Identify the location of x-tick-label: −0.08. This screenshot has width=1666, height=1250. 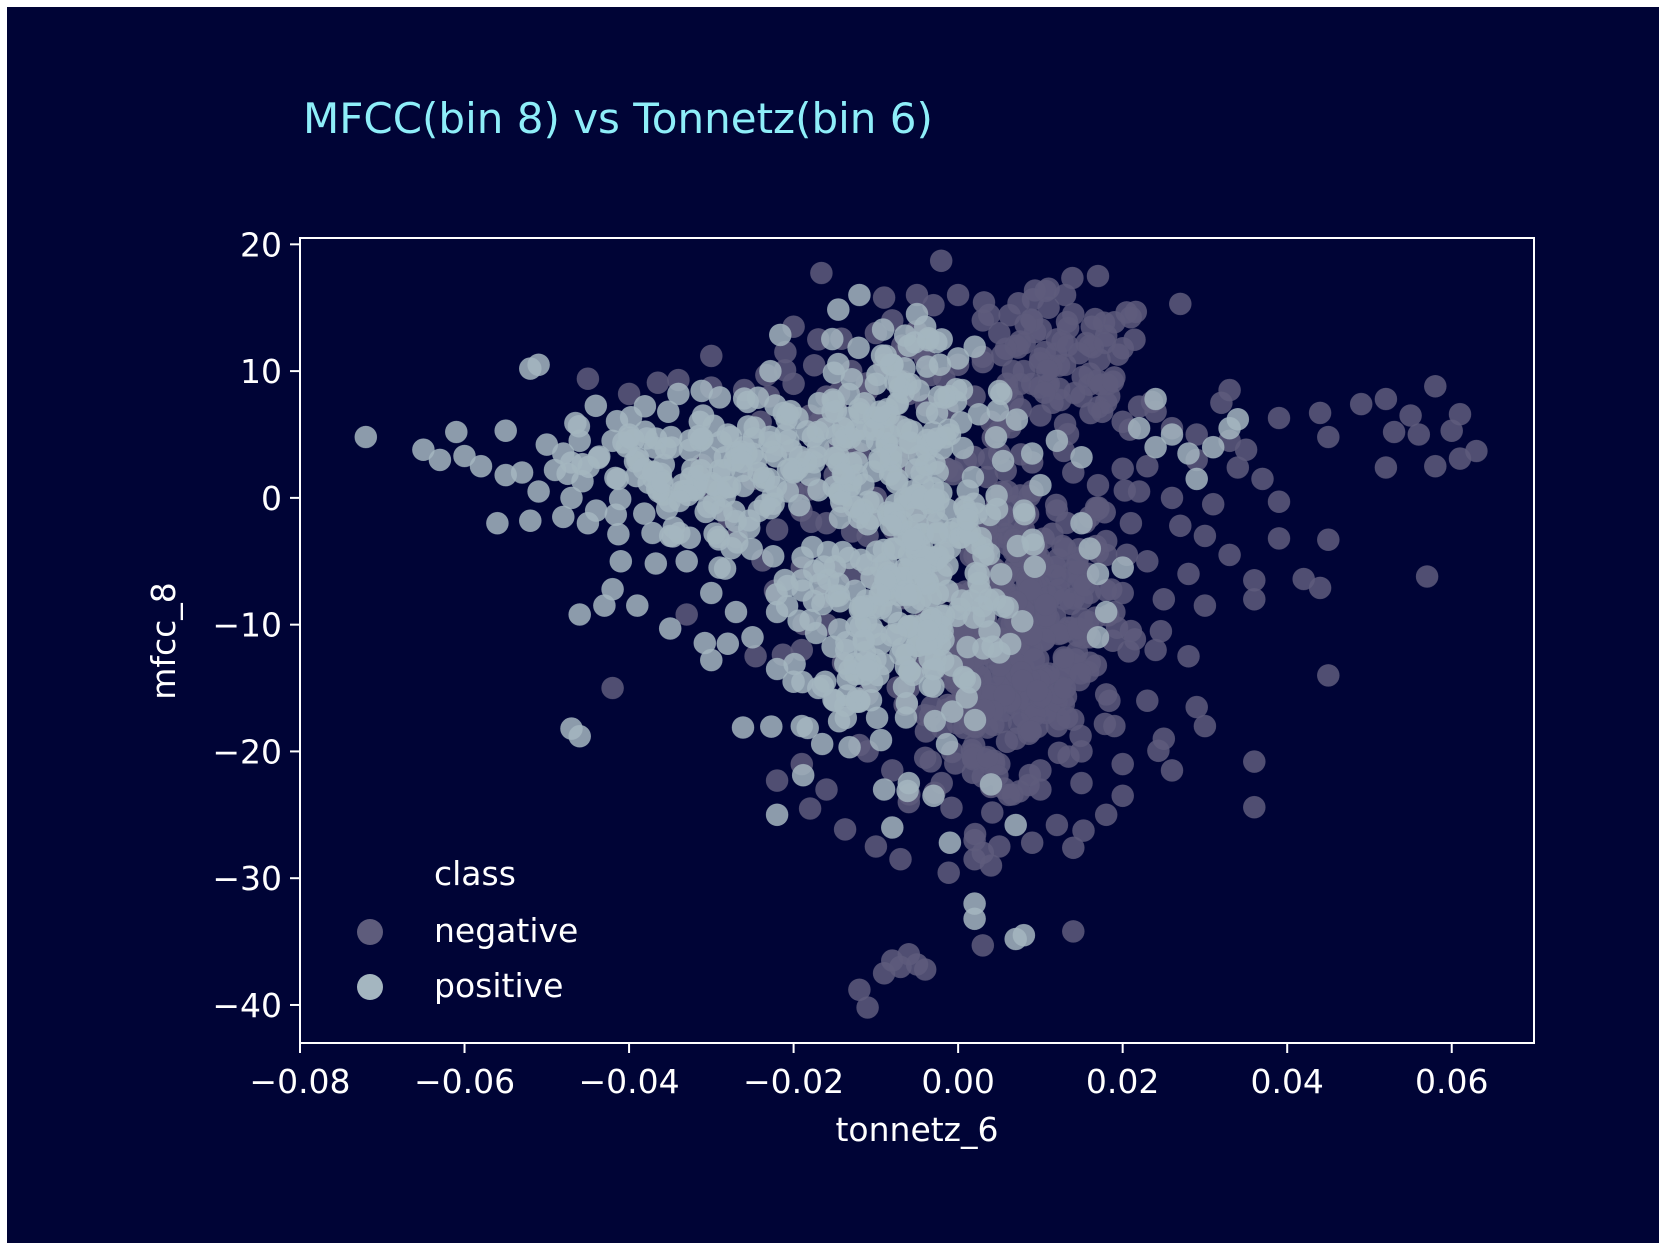
(299, 1081).